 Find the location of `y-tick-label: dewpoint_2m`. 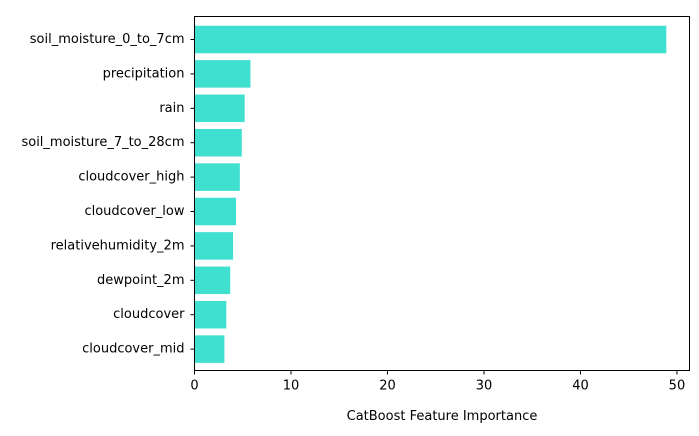

y-tick-label: dewpoint_2m is located at coordinates (140, 280).